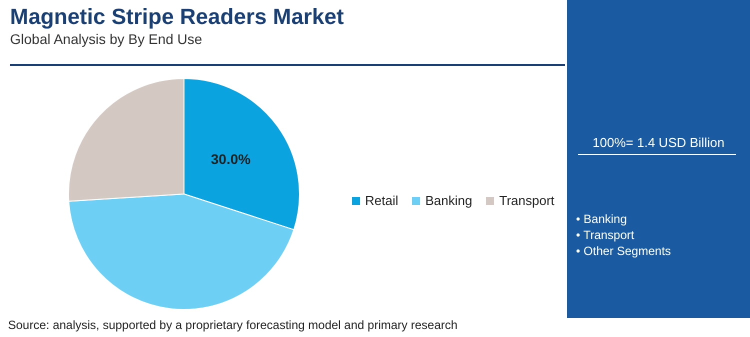 The height and width of the screenshot is (337, 750). Describe the element at coordinates (659, 142) in the screenshot. I see `text: 100%= 1.4 USD Billion` at that location.